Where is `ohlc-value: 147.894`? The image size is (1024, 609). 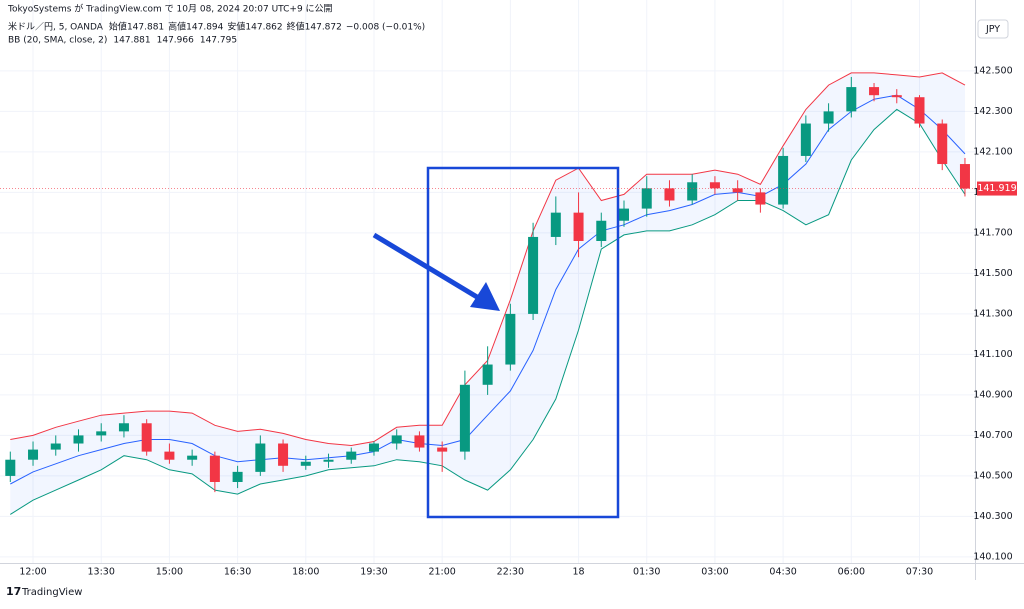
ohlc-value: 147.894 is located at coordinates (204, 28).